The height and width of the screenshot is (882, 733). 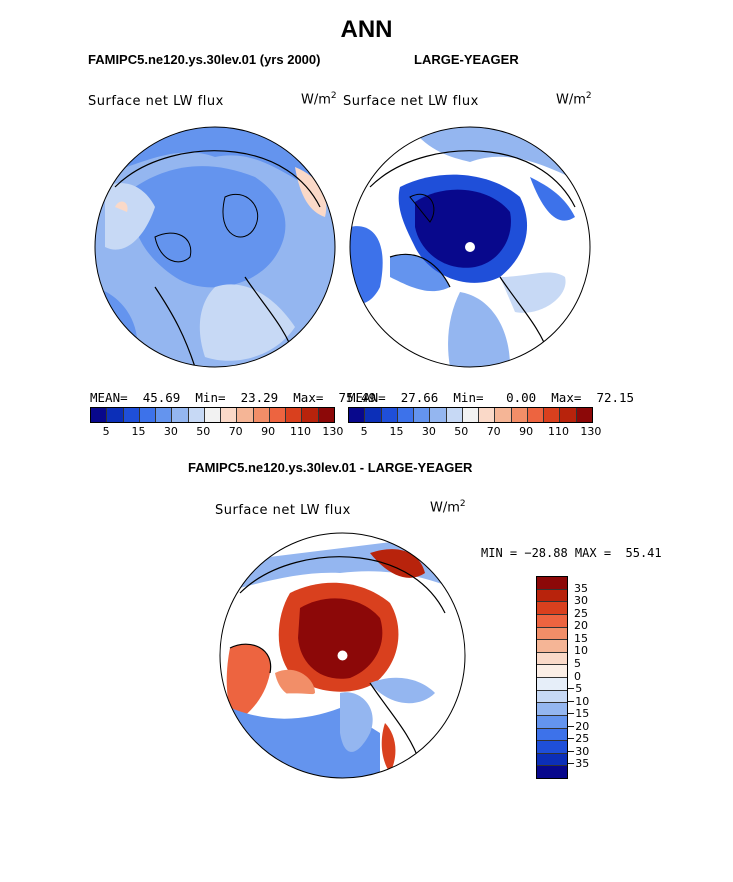 What do you see at coordinates (204, 59) in the screenshot?
I see `left-panel-header: FAMIPC5.ne120.ys.30lev.01 (yrs 2000)` at bounding box center [204, 59].